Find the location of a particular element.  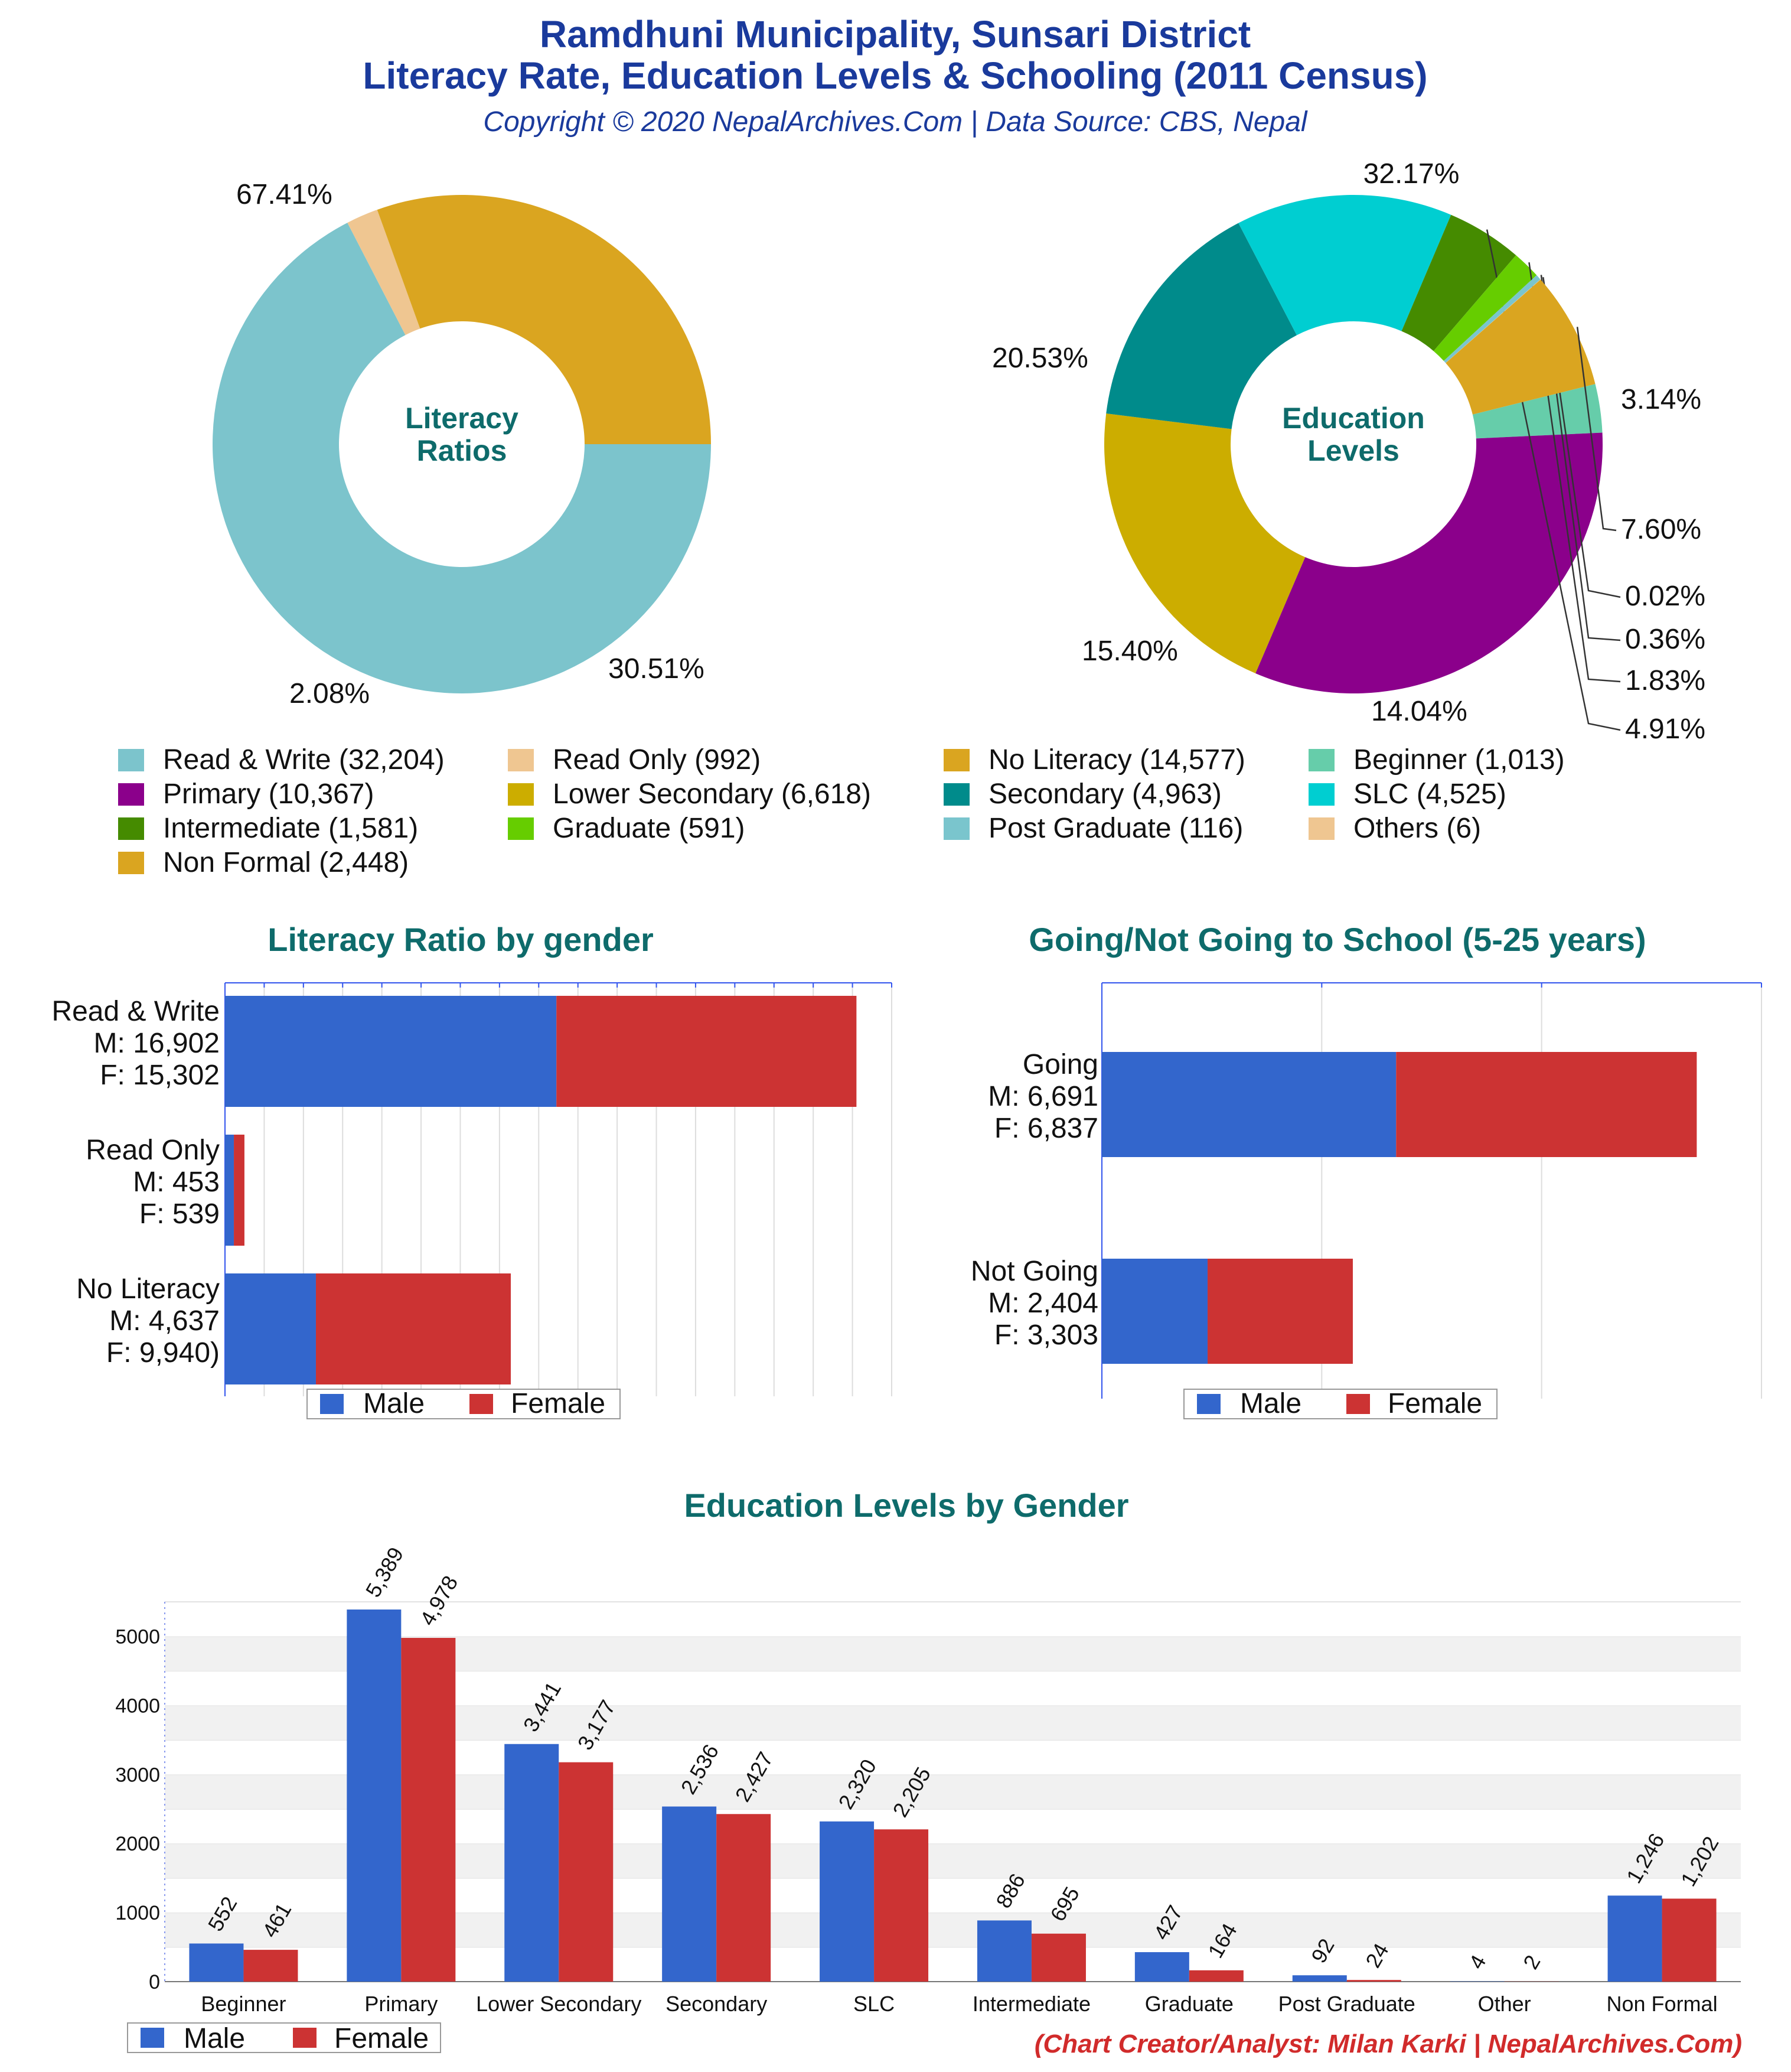

bar-label-going-1: M: 6,691 is located at coordinates (1043, 1096).